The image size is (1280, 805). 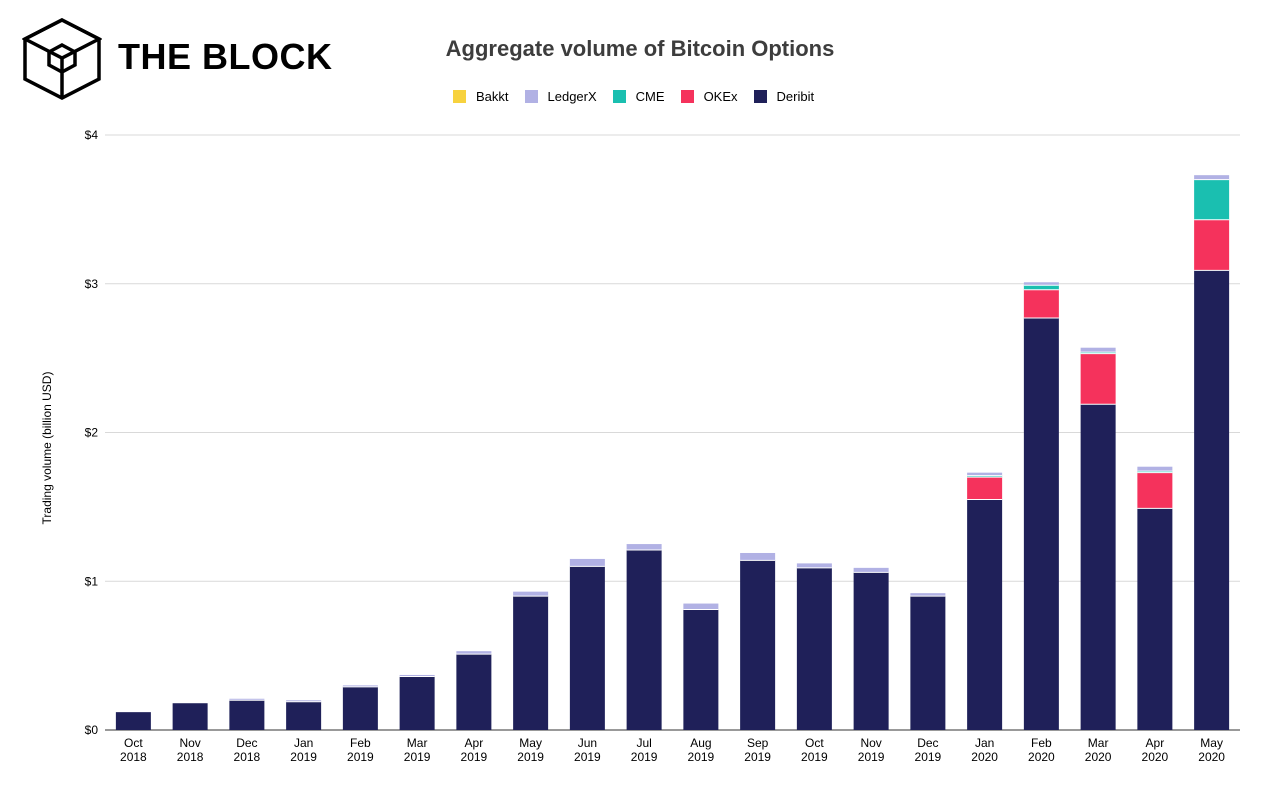 I want to click on legend-item-bakkt: Bakkt, so click(x=481, y=96).